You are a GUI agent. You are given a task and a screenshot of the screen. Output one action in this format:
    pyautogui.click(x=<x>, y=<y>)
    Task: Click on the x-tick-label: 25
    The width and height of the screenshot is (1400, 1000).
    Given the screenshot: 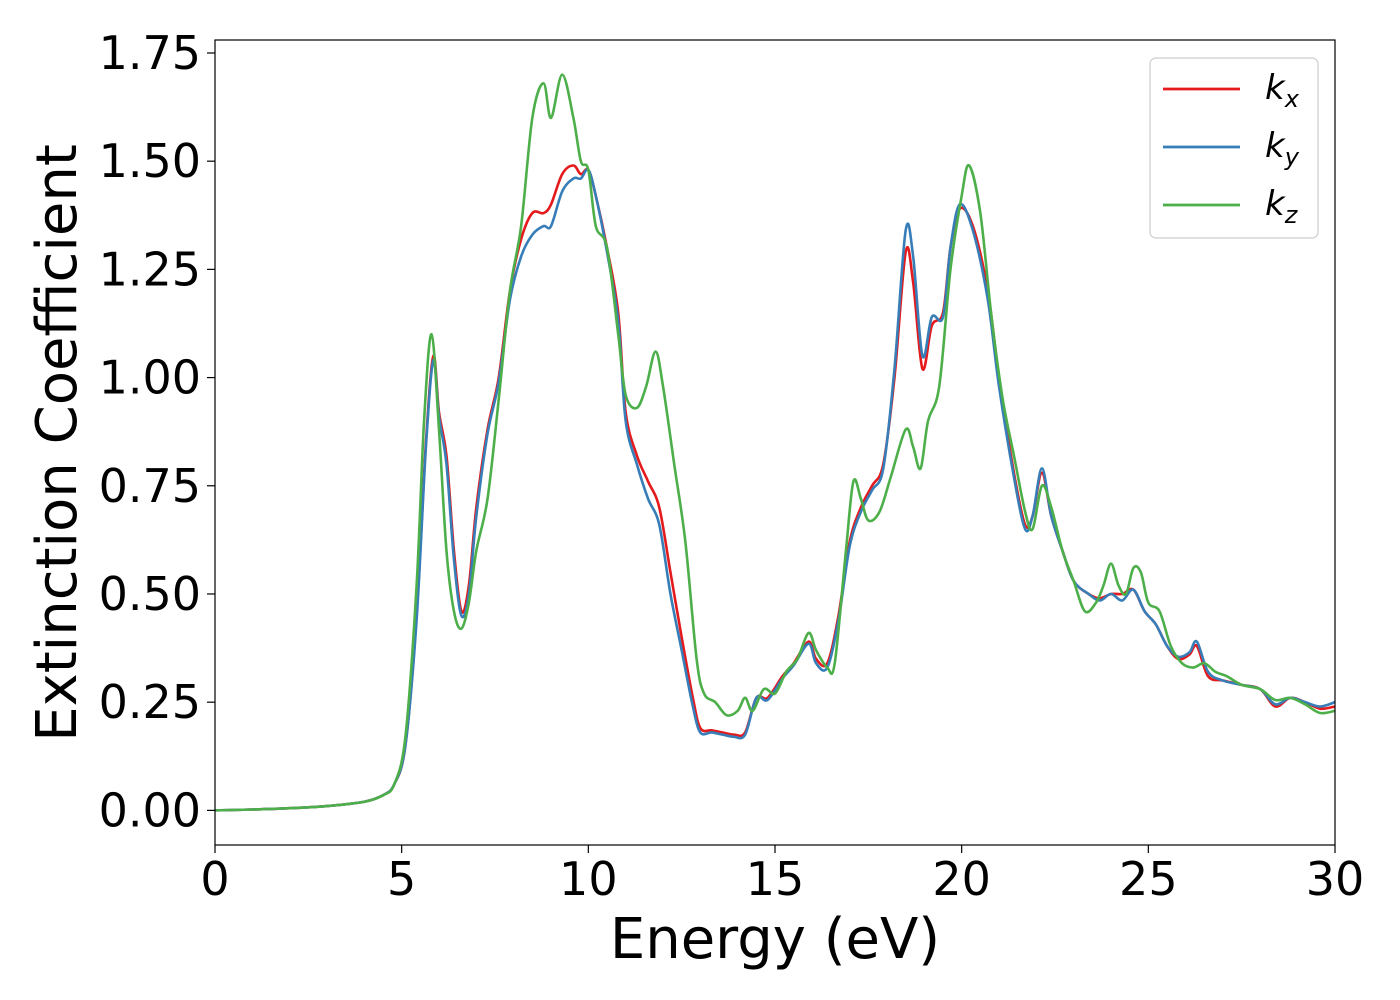 What is the action you would take?
    pyautogui.click(x=1148, y=879)
    